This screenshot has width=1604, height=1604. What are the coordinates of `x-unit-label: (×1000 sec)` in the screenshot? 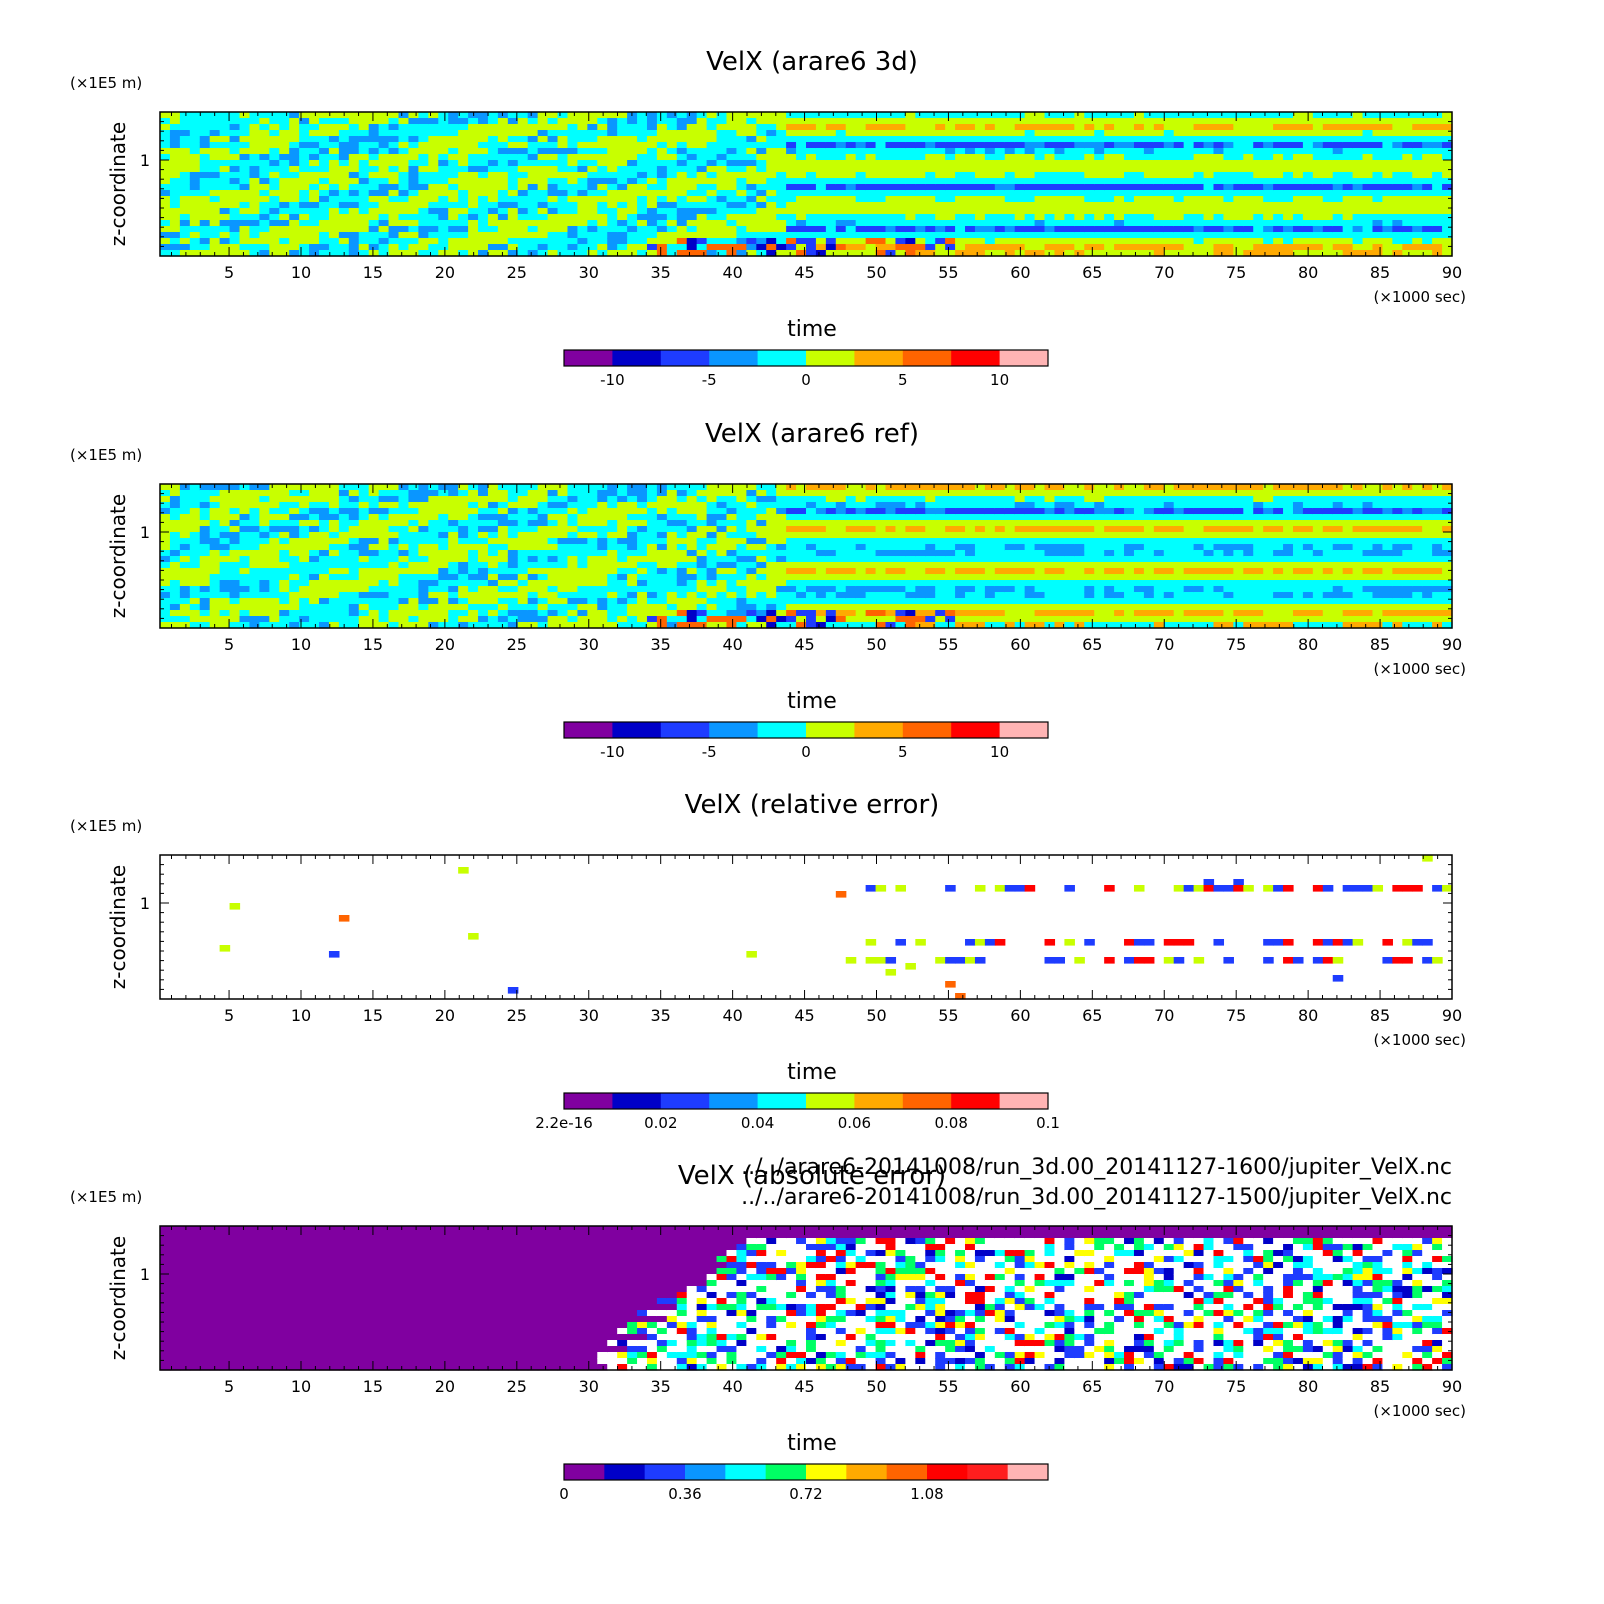 It's located at (1419, 669).